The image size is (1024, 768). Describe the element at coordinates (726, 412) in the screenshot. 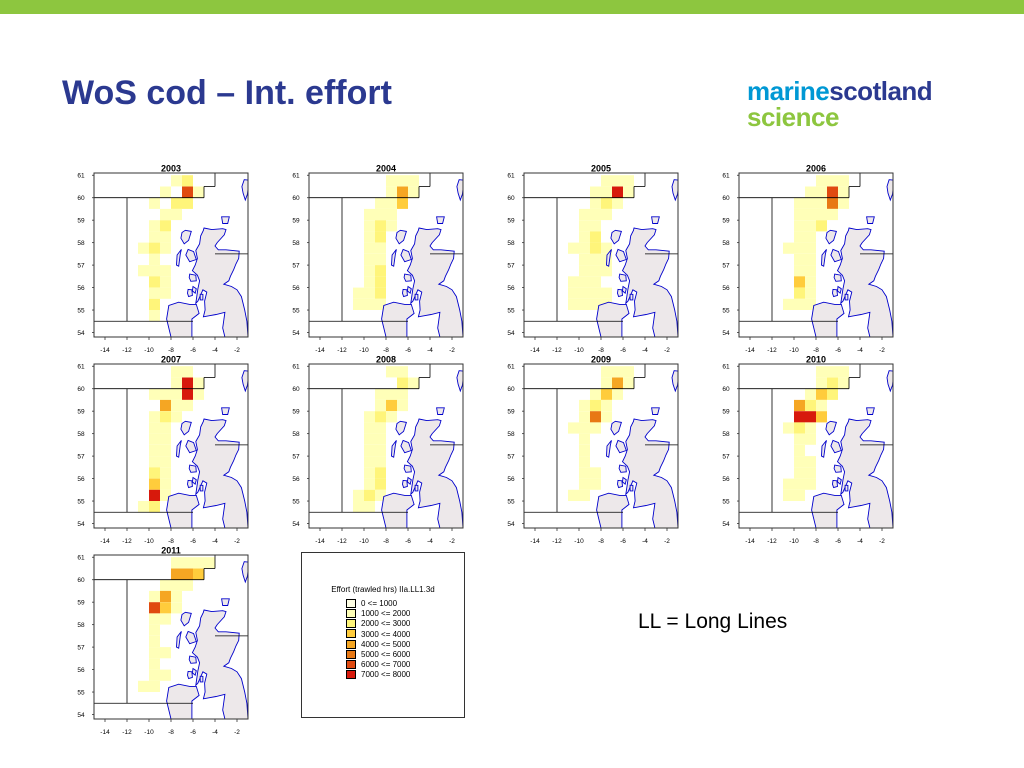

I see `y-tick-label: 59` at that location.